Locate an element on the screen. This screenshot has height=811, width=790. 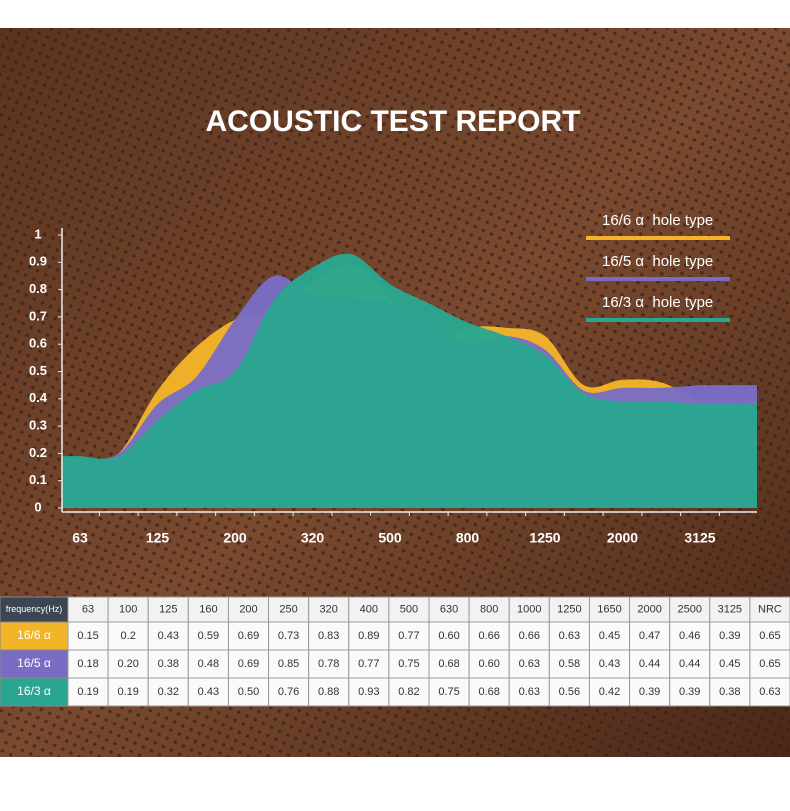
header-text: 1650 is located at coordinates (609, 609).